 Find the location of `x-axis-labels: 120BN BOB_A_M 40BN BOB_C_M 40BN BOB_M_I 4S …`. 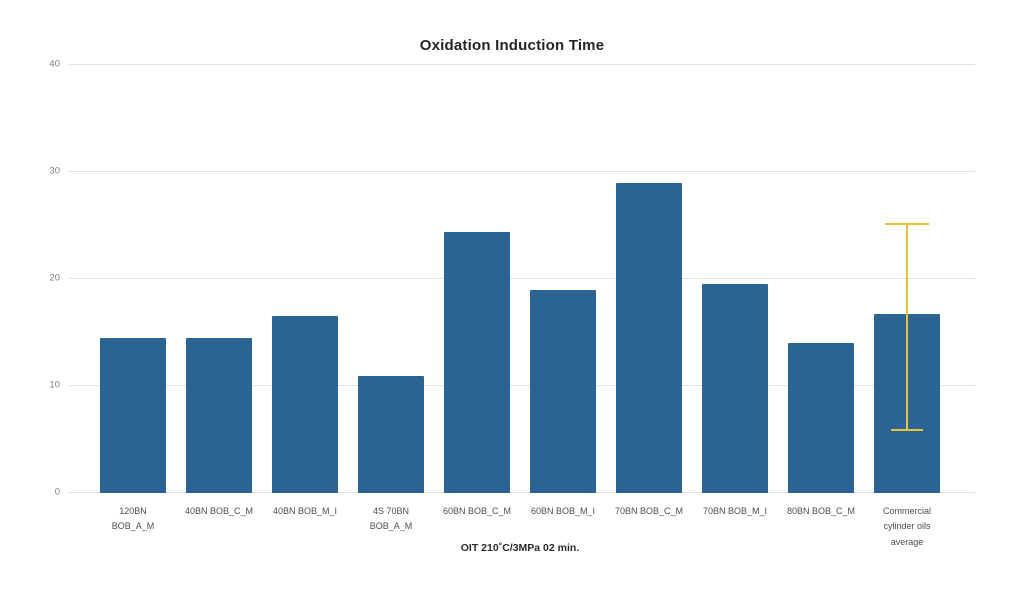

x-axis-labels: 120BN BOB_A_M 40BN BOB_C_M 40BN BOB_M_I 4S … is located at coordinates (520, 527).